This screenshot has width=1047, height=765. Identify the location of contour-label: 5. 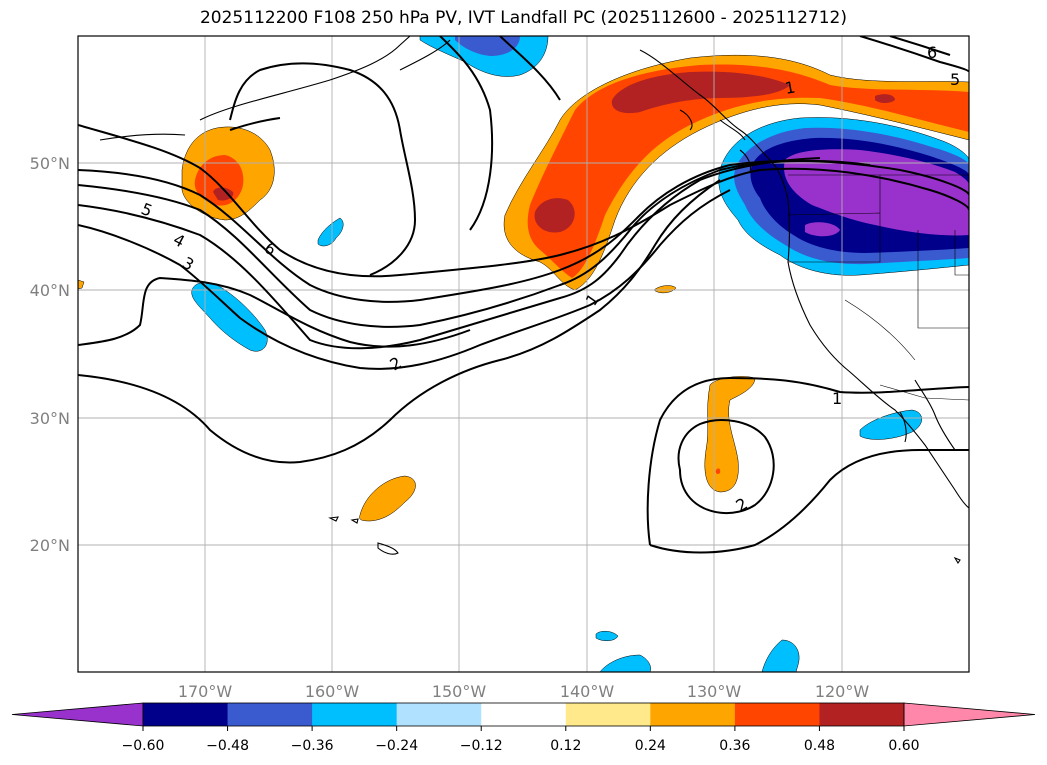
(955, 79).